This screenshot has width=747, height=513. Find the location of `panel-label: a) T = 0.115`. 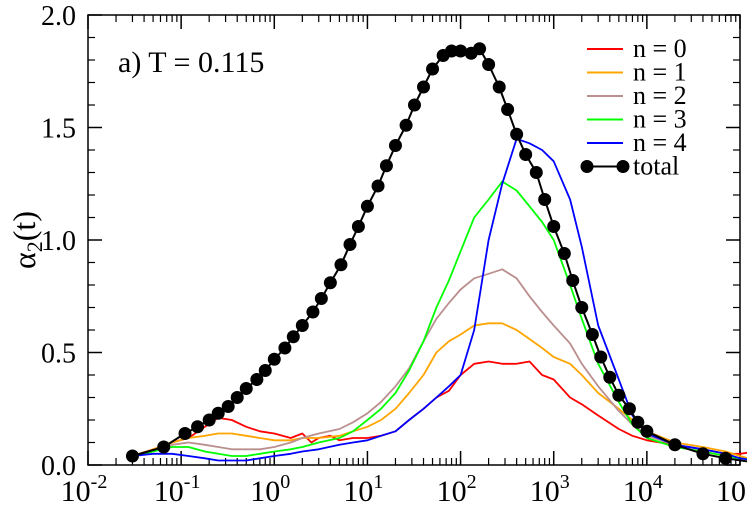

panel-label: a) T = 0.115 is located at coordinates (191, 62).